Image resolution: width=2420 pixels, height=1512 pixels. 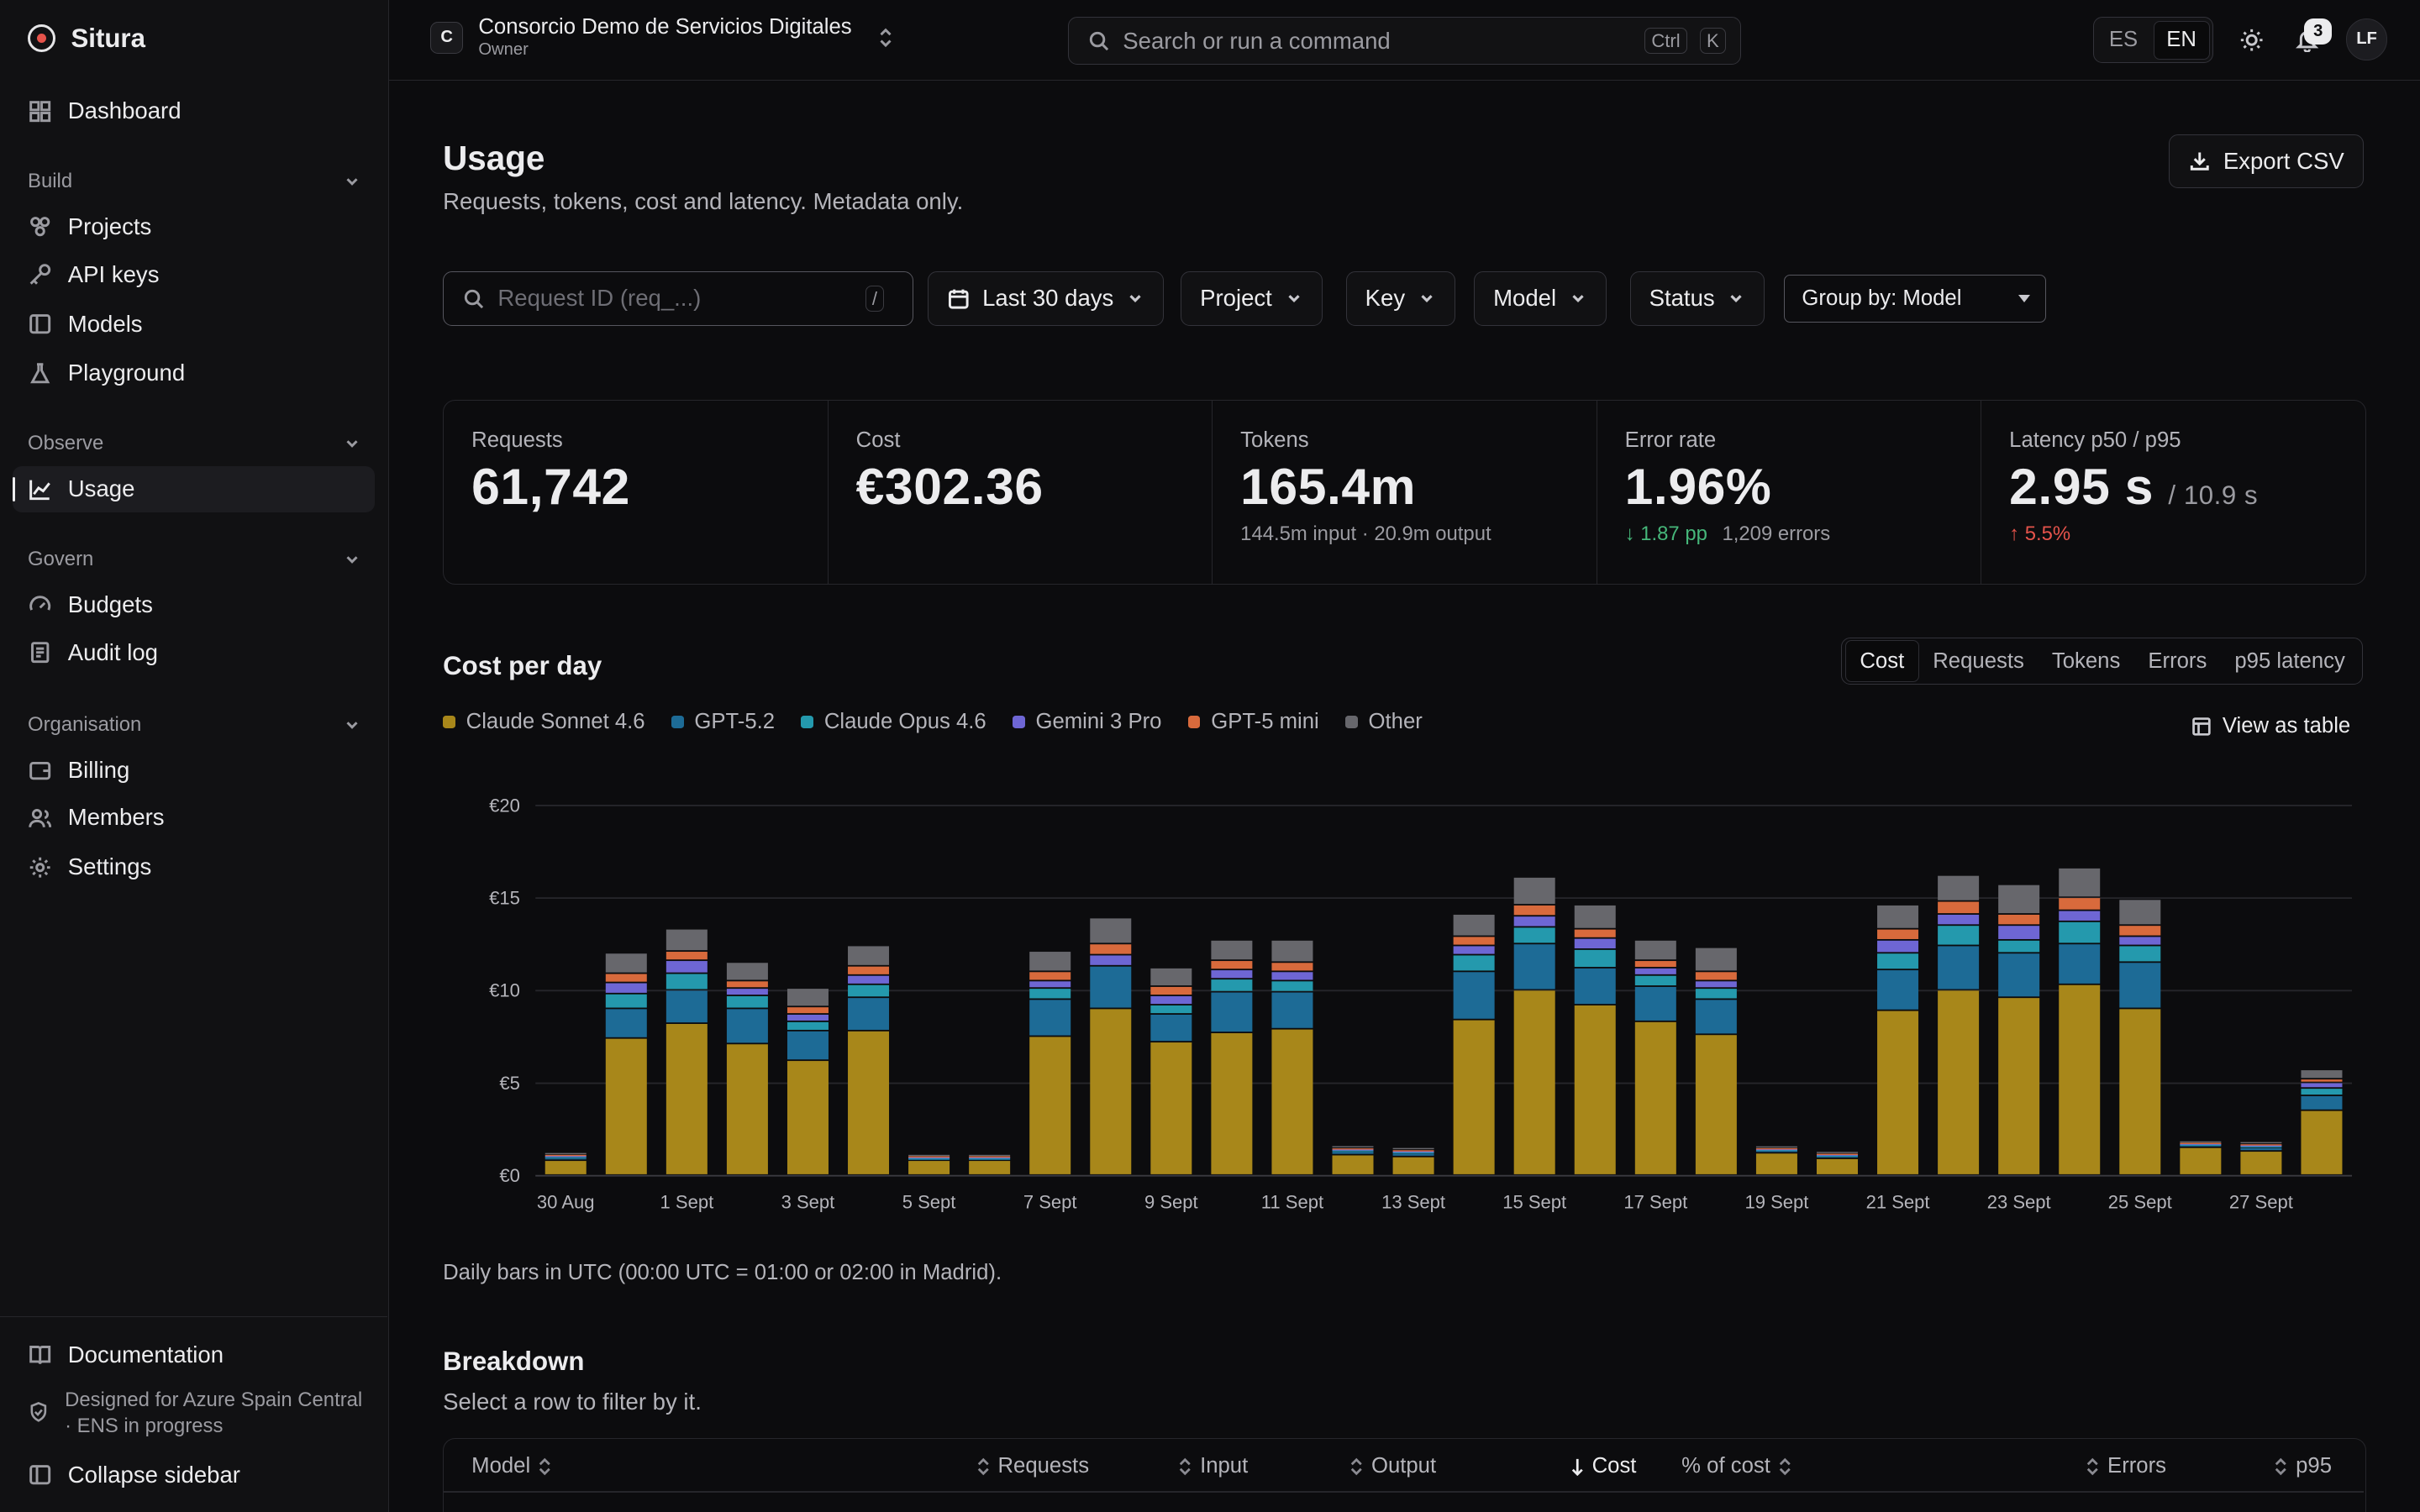 What do you see at coordinates (195, 725) in the screenshot?
I see `group-organisation: Organisation` at bounding box center [195, 725].